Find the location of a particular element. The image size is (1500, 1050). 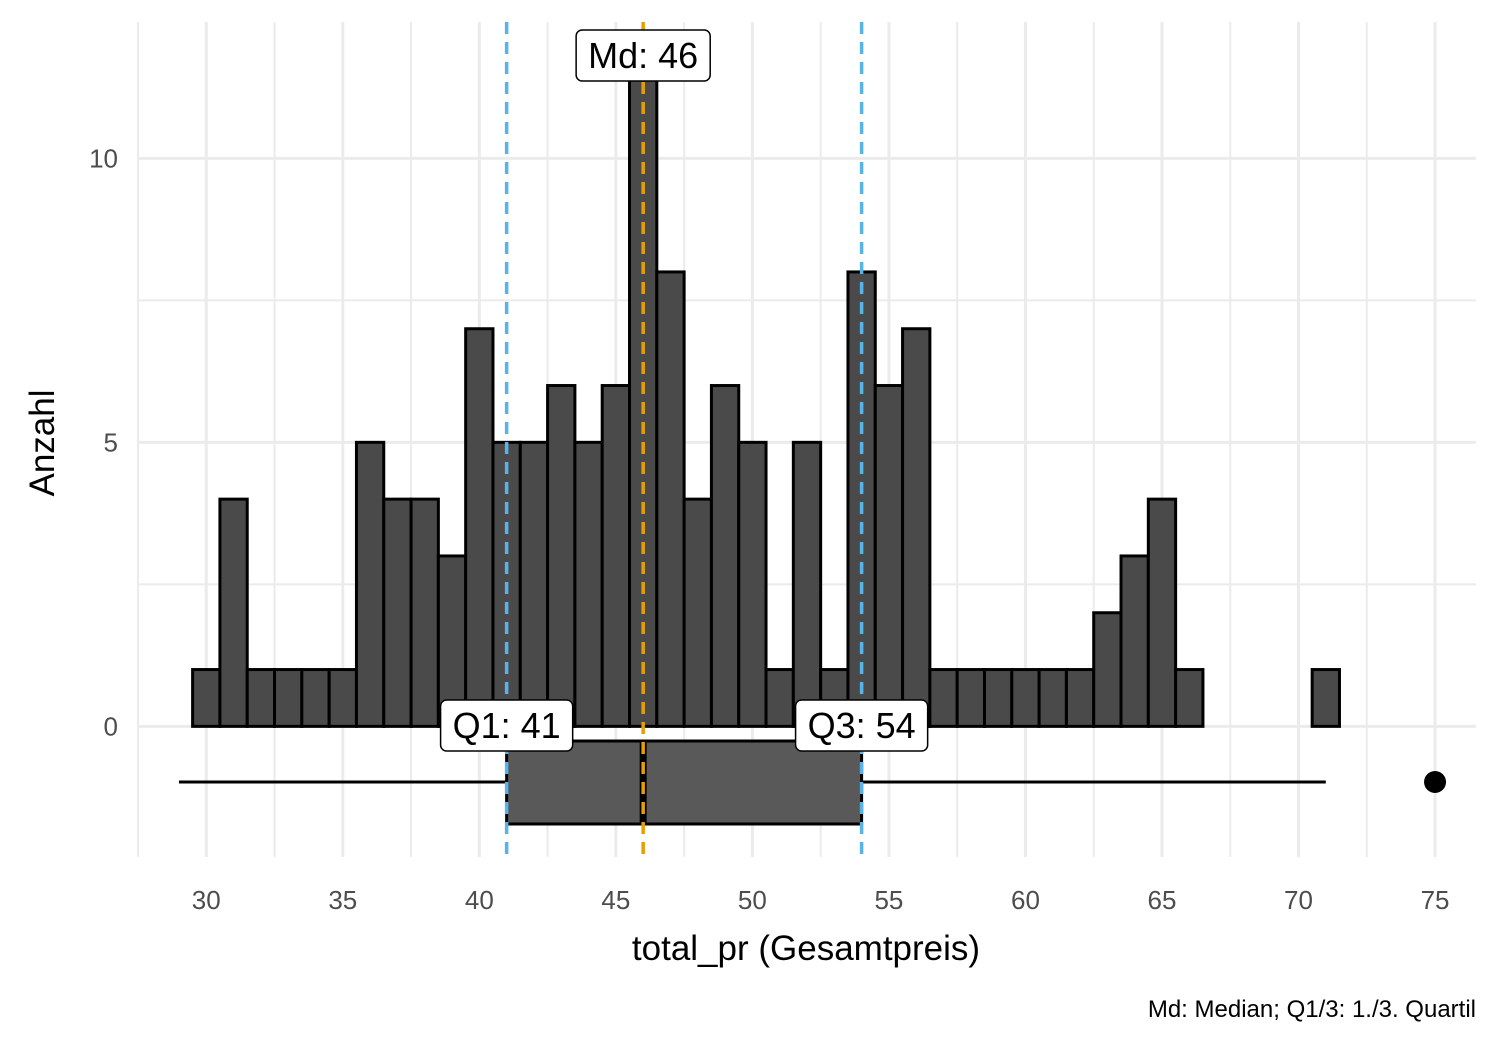

x-tick-label: 60 is located at coordinates (1025, 900).